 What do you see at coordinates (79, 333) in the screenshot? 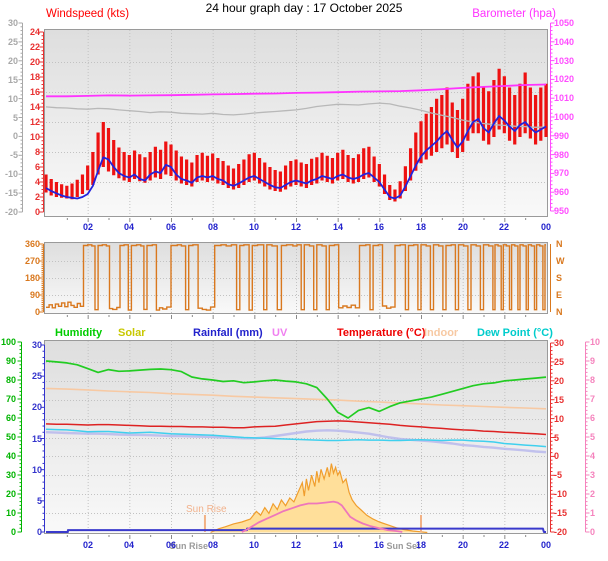
I see `legend-item-humidity: Humidity` at bounding box center [79, 333].